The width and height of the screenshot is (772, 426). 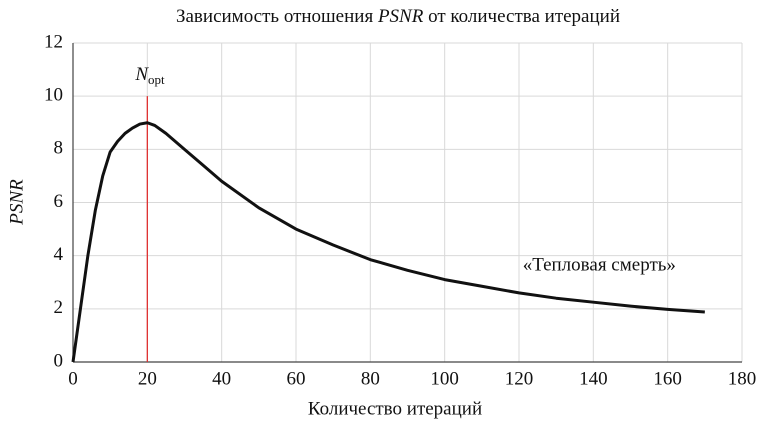 I want to click on x-tick-label: 100, so click(x=444, y=378).